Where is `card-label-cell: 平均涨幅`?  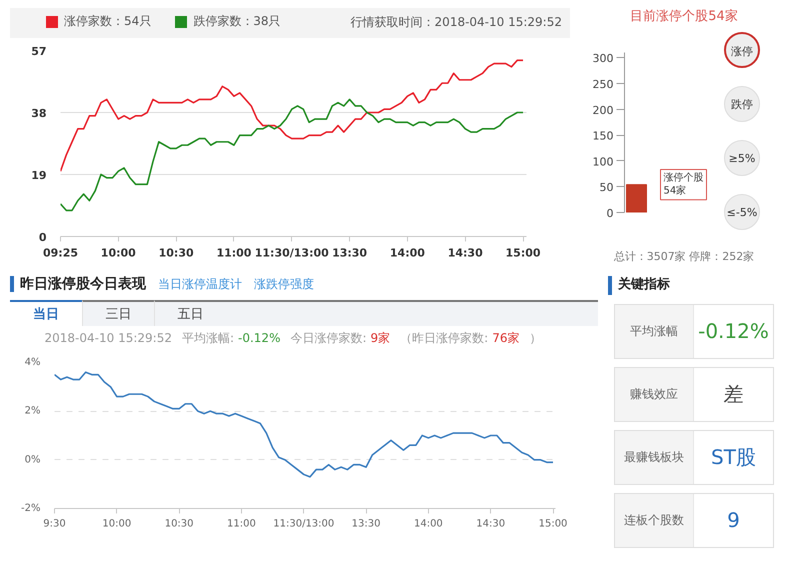 card-label-cell: 平均涨幅 is located at coordinates (654, 331).